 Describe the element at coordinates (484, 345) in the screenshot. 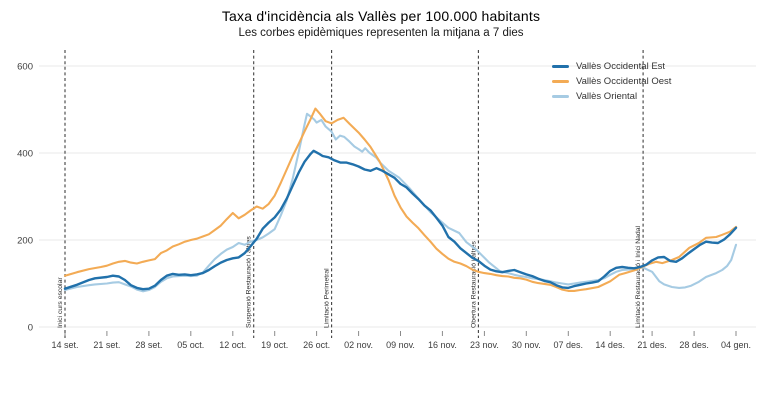

I see `x-tick-label: 23 nov.` at that location.